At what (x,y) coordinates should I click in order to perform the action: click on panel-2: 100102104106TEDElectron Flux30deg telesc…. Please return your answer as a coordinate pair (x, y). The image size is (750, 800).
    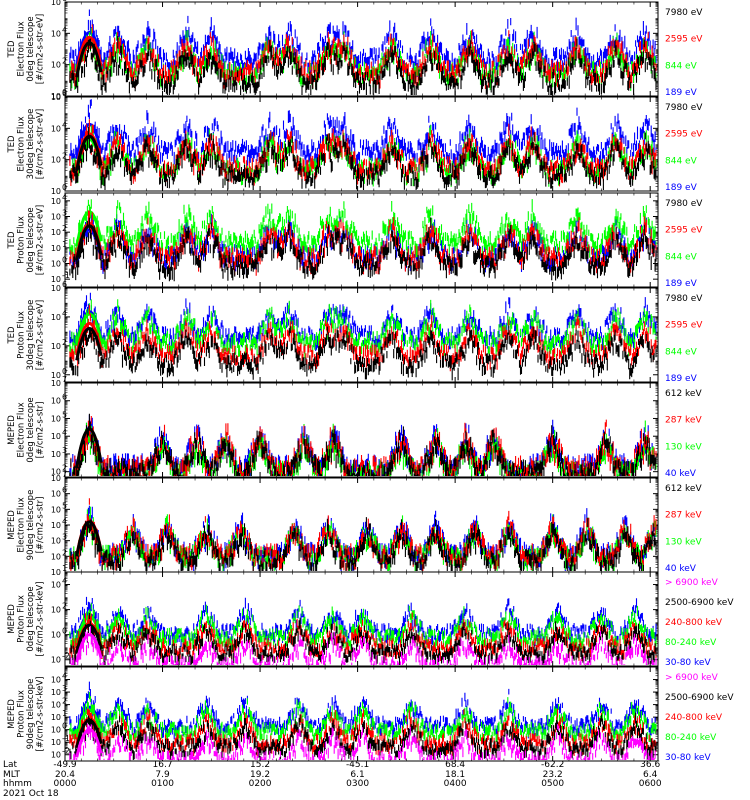
    Looking at the image, I should click on (355, 142).